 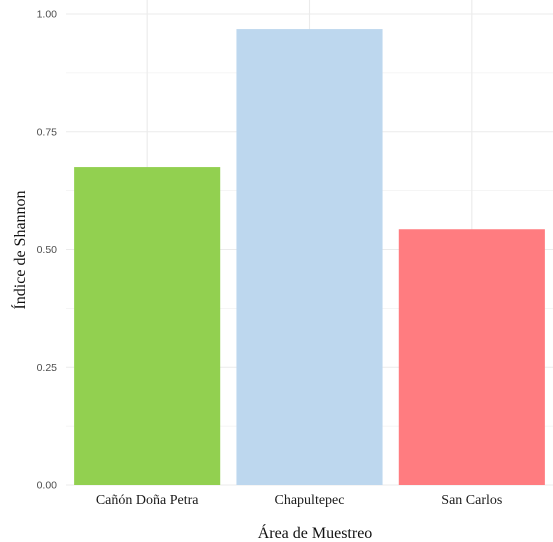 I want to click on y-axis-ticks: 0.00 0.25 0.50 0.75 1.00, so click(x=47, y=250).